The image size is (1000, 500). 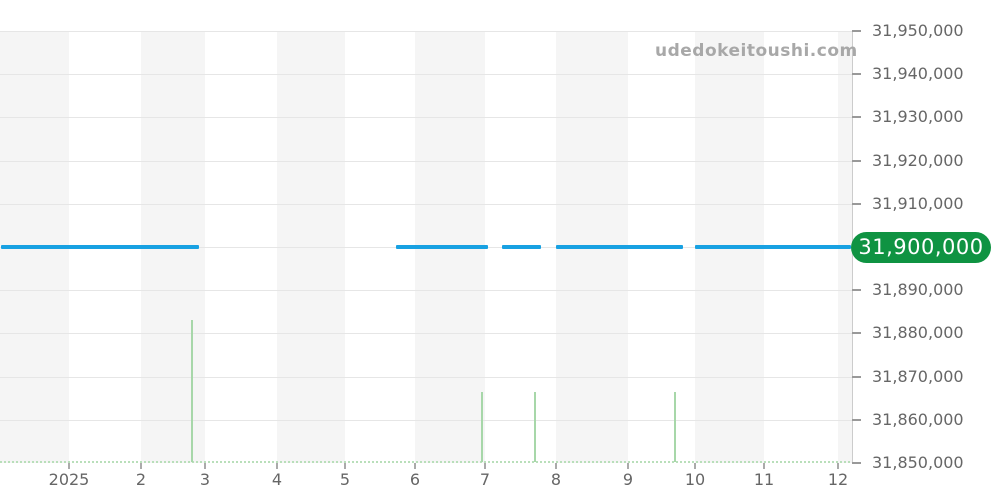 I want to click on y-axis-label: 31,850,000, so click(x=918, y=462).